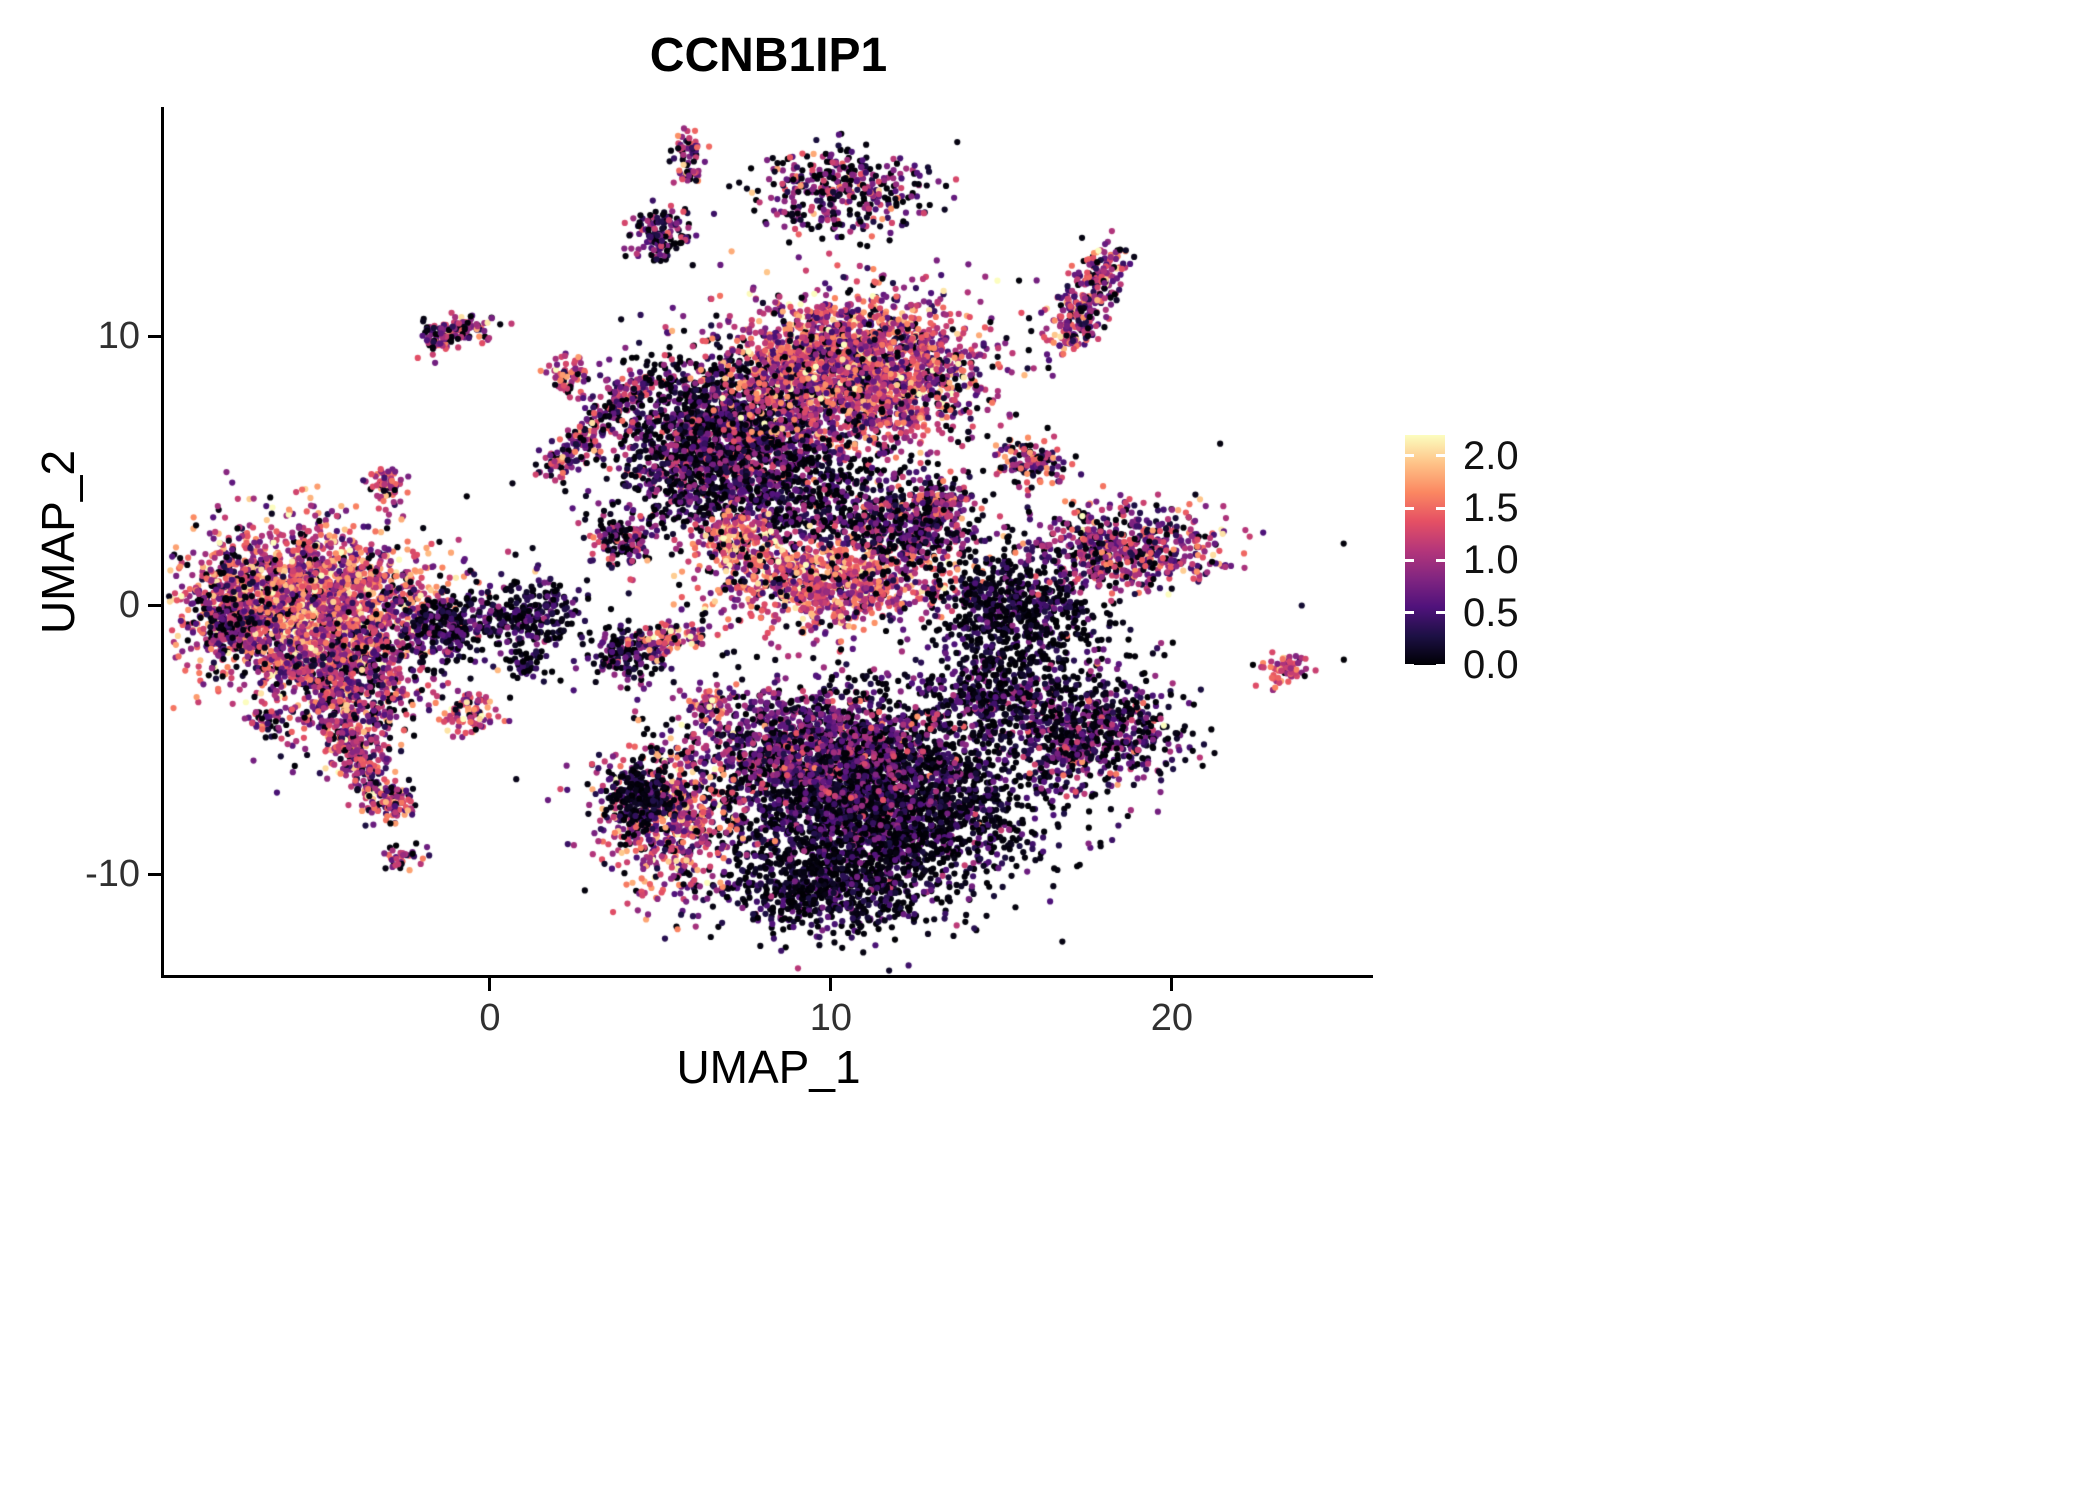 The height and width of the screenshot is (1500, 2100). What do you see at coordinates (831, 1018) in the screenshot?
I see `x-tick-label: 10` at bounding box center [831, 1018].